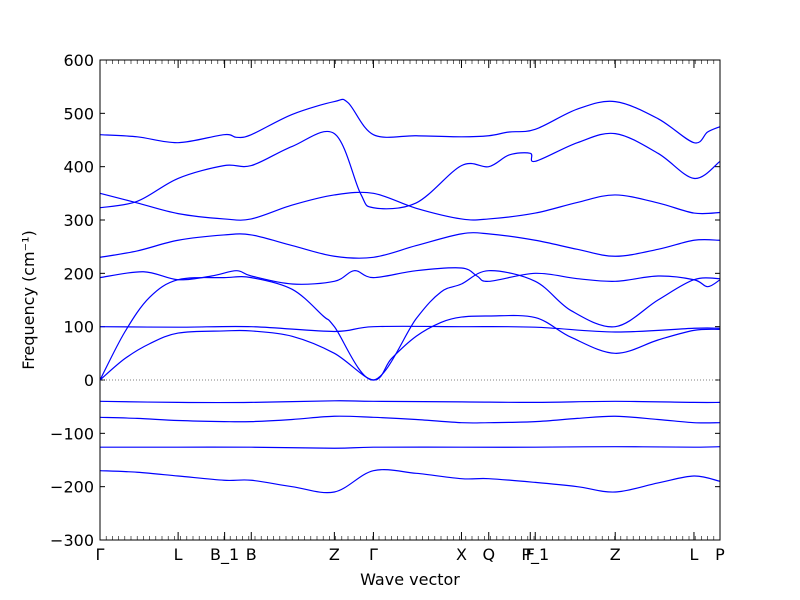 The height and width of the screenshot is (600, 800). I want to click on x-tick-labels: Γ L B_1 B Z Γ X Q FP_1 Z L P, so click(411, 555).